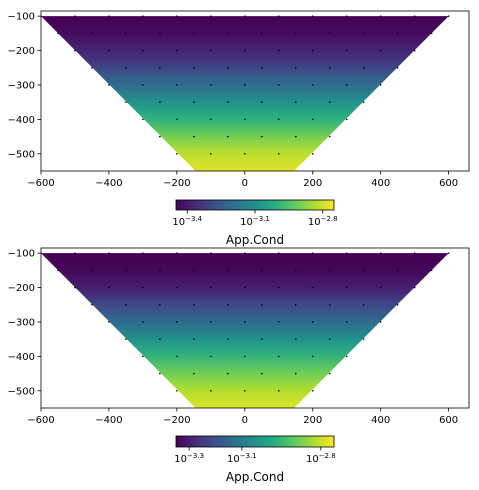 This screenshot has height=490, width=479. I want to click on colorbar: 10−3.4 10−3.1 10−2.8 App.Cond, so click(255, 223).